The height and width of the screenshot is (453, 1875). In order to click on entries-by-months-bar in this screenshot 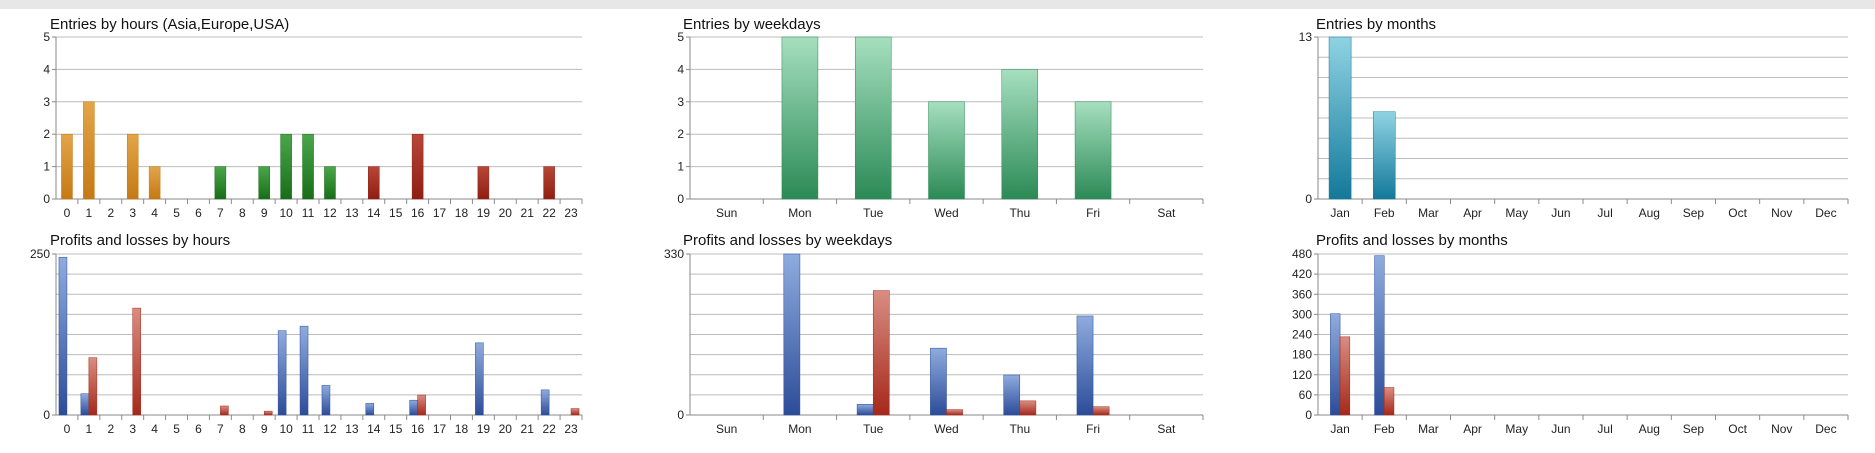, I will do `click(1384, 155)`.